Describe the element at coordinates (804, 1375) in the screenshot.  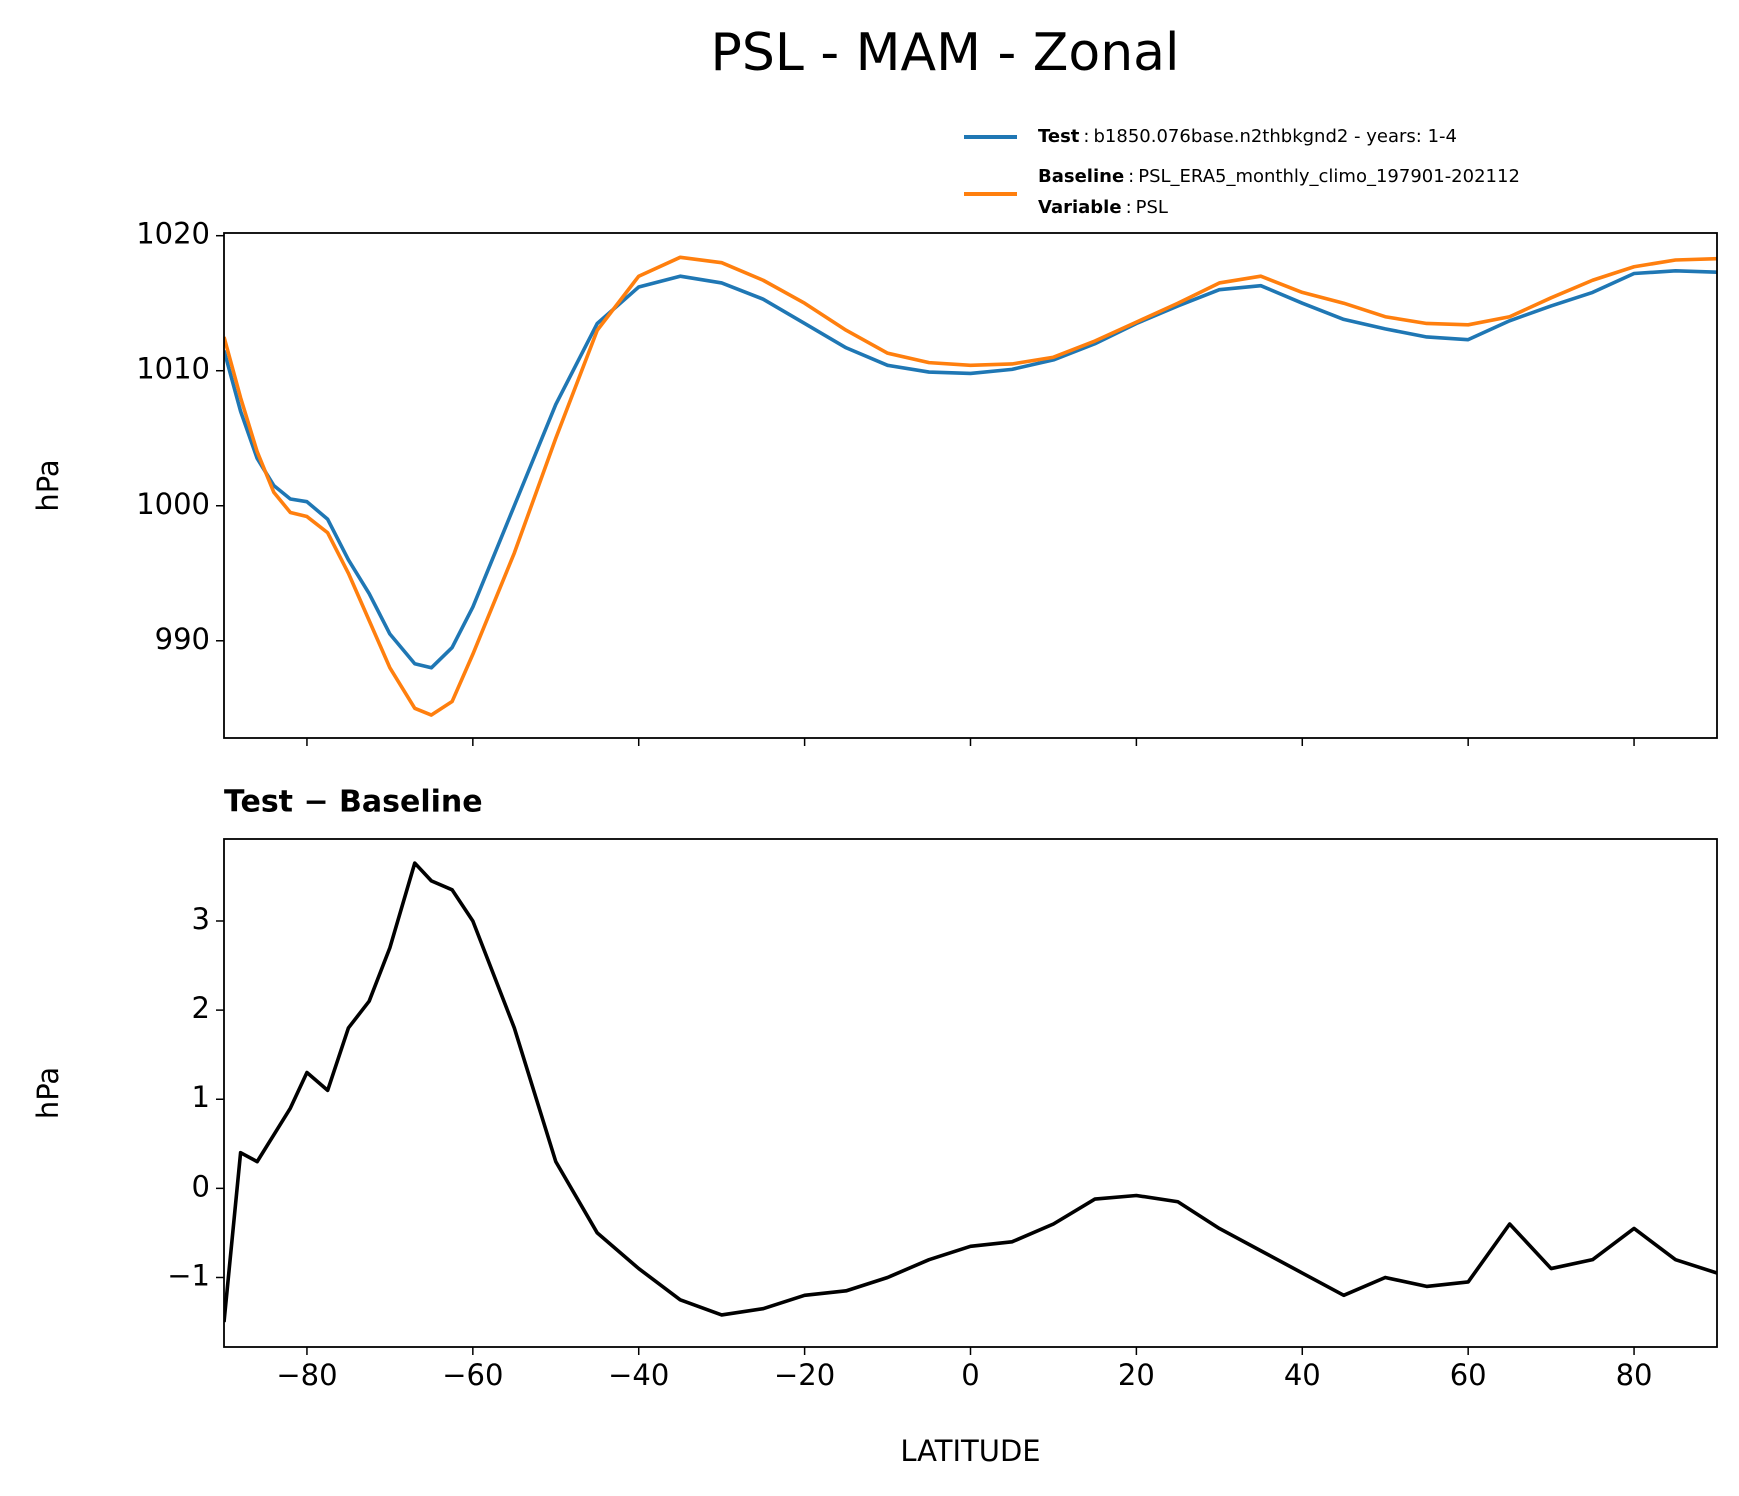
I see `x-tick-label: −20` at that location.